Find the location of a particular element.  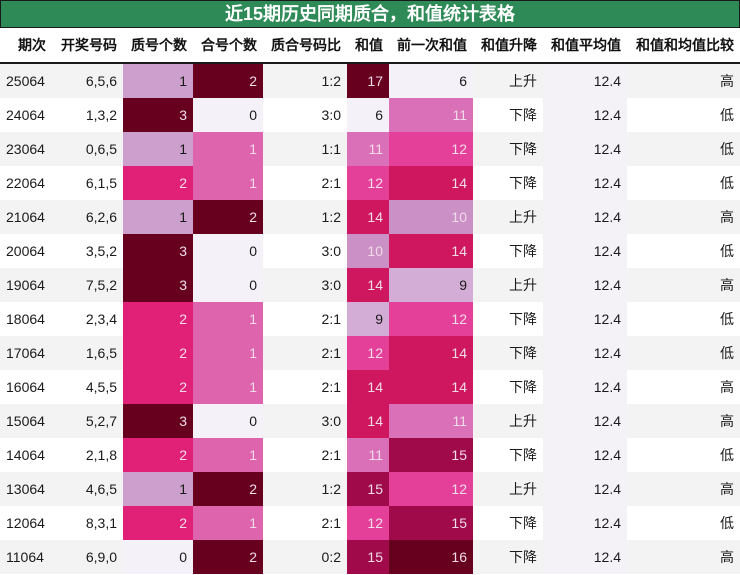

sum-cell: 11 is located at coordinates (368, 149).